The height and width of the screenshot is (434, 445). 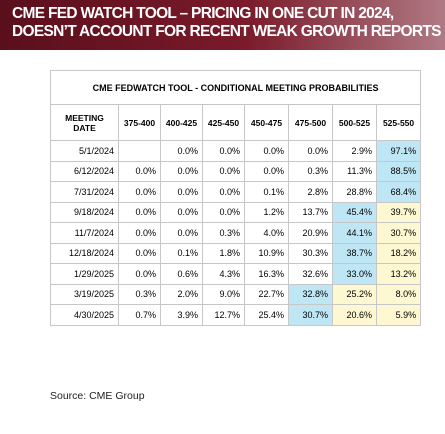 What do you see at coordinates (354, 192) in the screenshot?
I see `probability-cell: 28.8%` at bounding box center [354, 192].